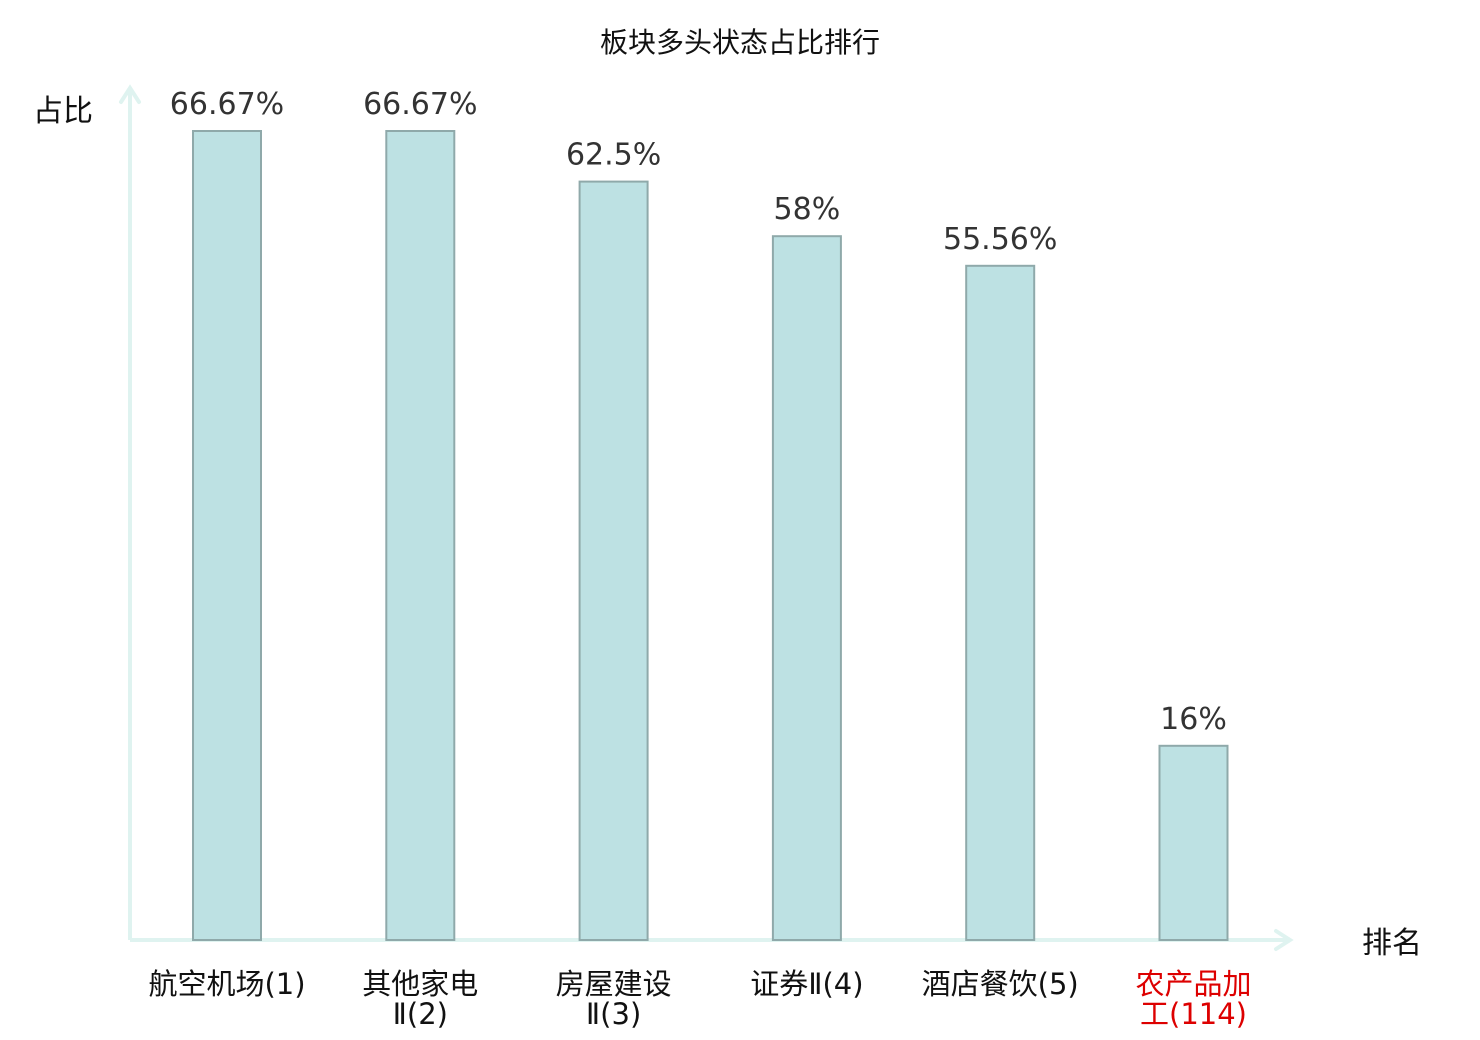 This screenshot has height=1040, width=1480. I want to click on y-axis-arrow, so click(130, 94).